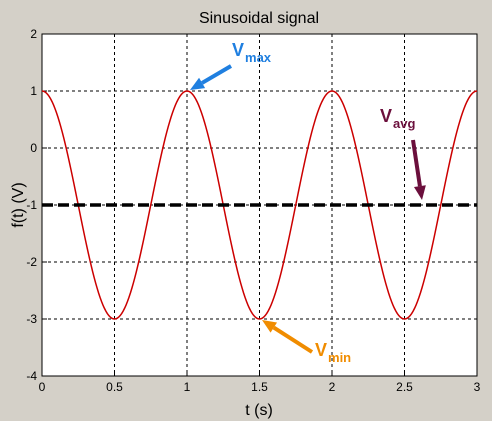 This screenshot has width=492, height=421. What do you see at coordinates (31, 376) in the screenshot?
I see `y-tick-label: -4` at bounding box center [31, 376].